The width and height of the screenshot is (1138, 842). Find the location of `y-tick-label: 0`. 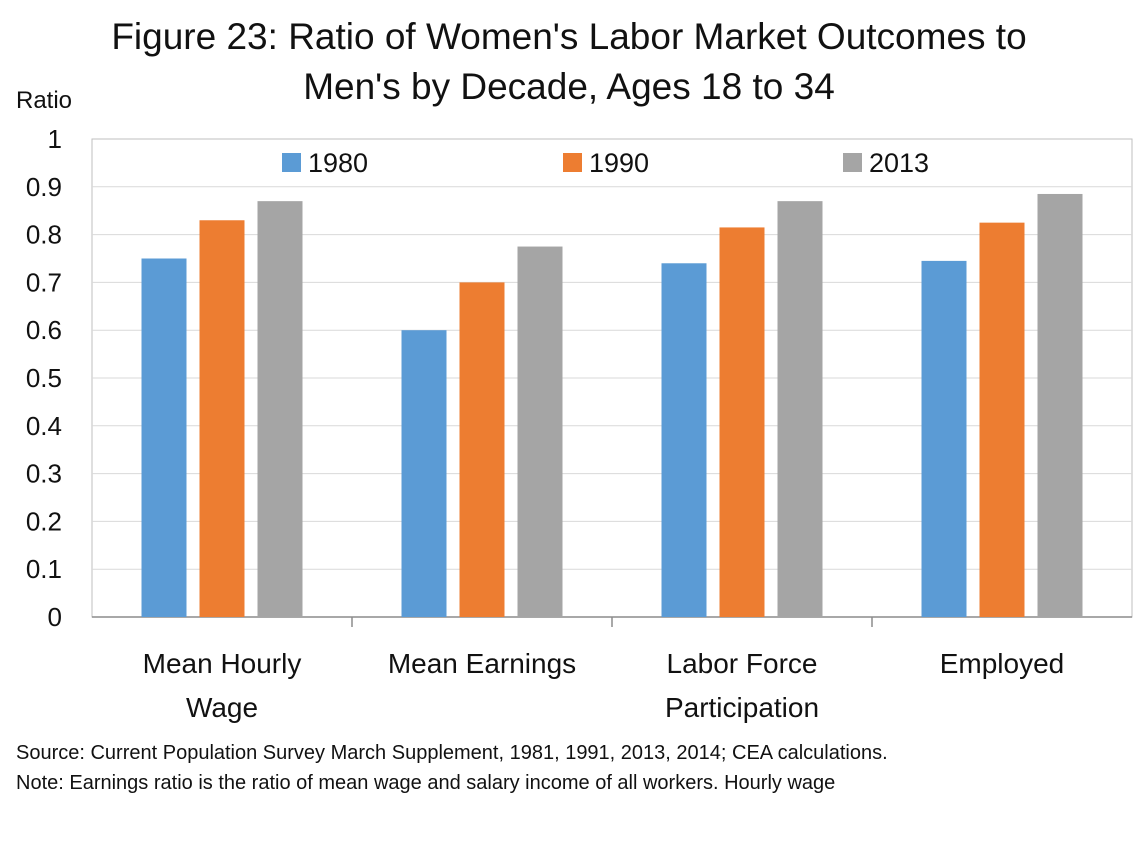

y-tick-label: 0 is located at coordinates (55, 617).